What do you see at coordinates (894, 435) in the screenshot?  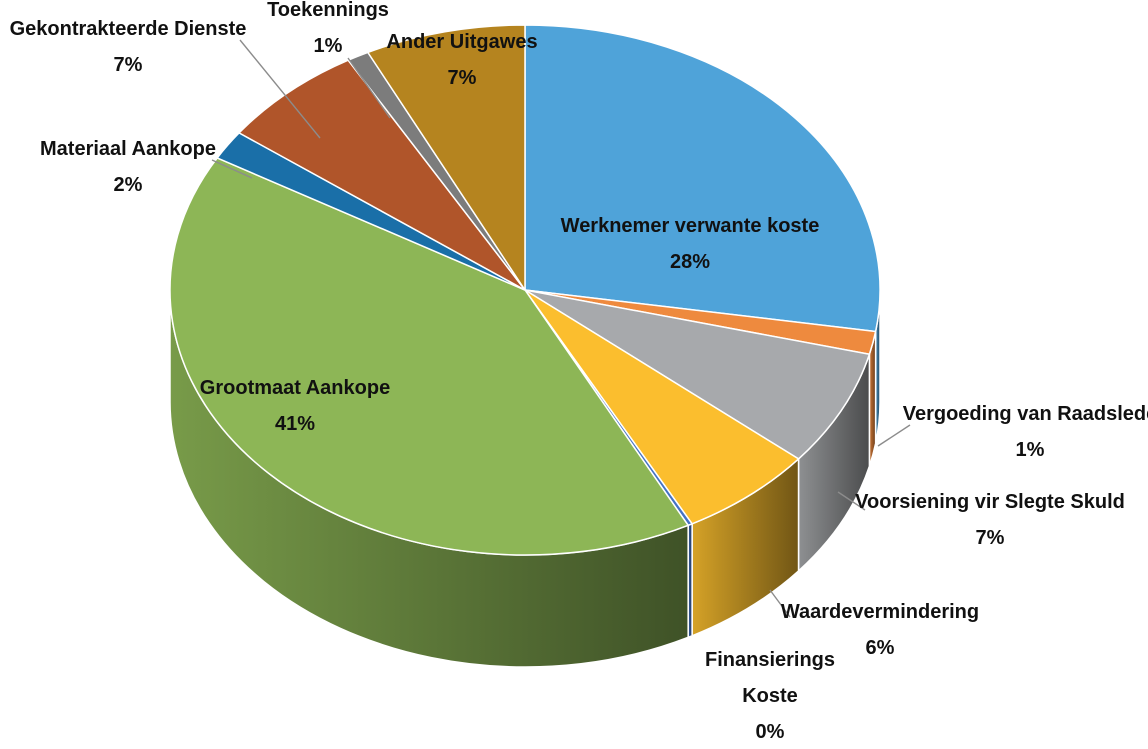 I see `leader-line-vergoeding-van-raadslede` at bounding box center [894, 435].